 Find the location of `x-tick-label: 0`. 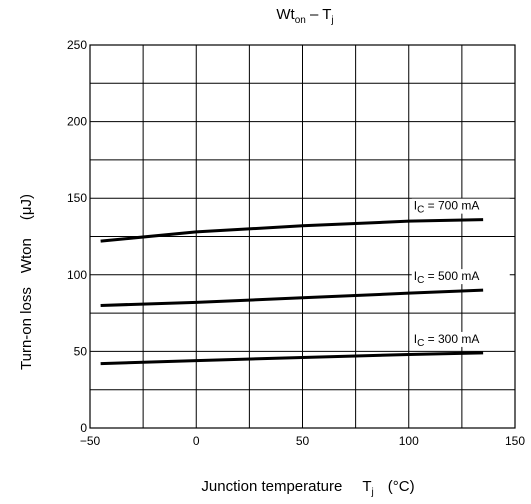

x-tick-label: 0 is located at coordinates (196, 441).